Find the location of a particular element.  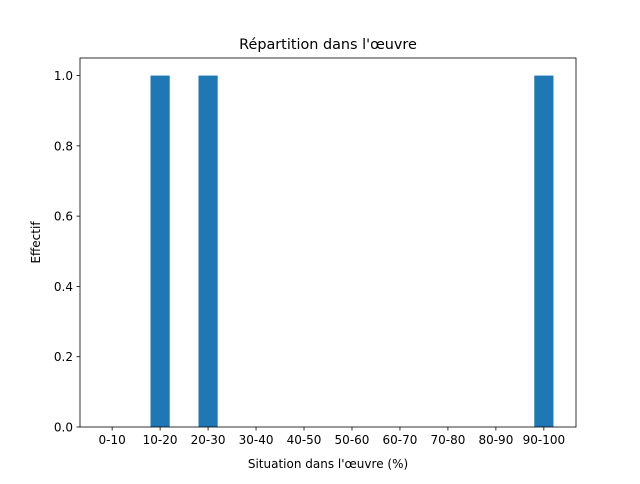

x-tick-label: 20-30 is located at coordinates (208, 440).